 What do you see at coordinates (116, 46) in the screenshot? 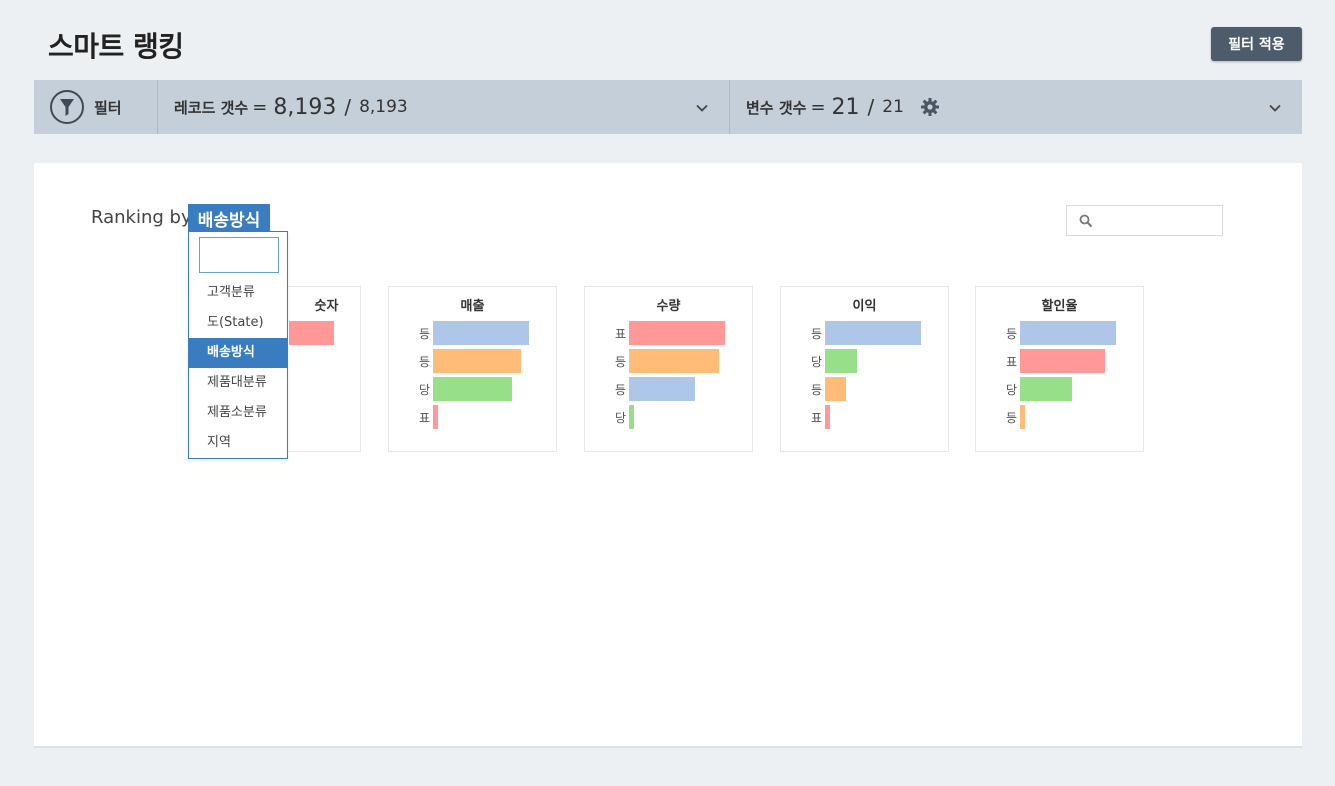
I see `page-title: 스마트 랭킹` at bounding box center [116, 46].